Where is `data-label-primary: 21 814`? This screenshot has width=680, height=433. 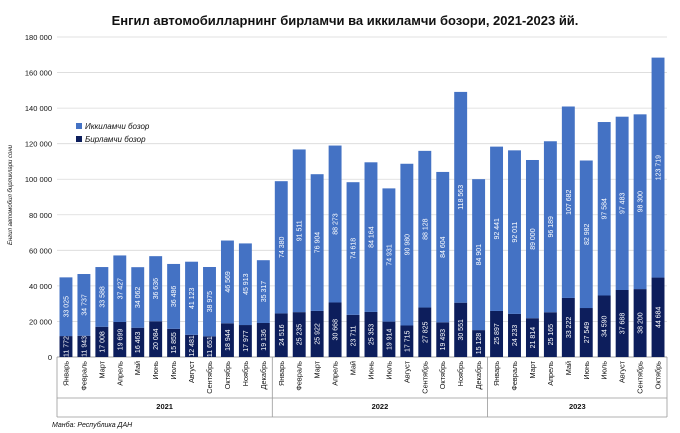
data-label-primary: 21 814 is located at coordinates (533, 338).